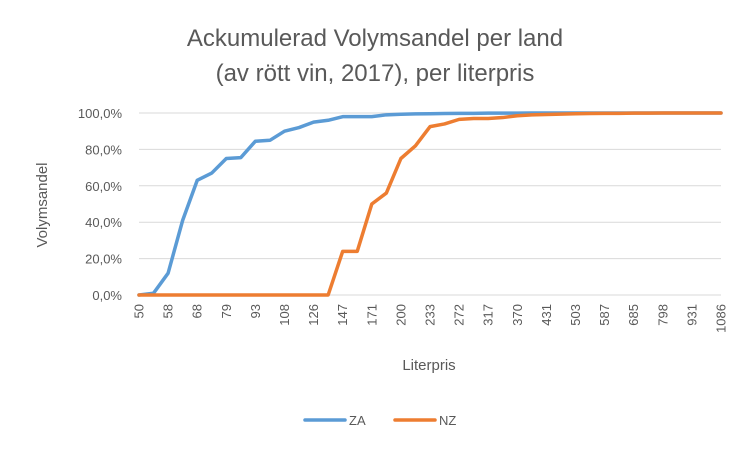  Describe the element at coordinates (42, 204) in the screenshot. I see `y-axis-title: Volymsandel` at that location.